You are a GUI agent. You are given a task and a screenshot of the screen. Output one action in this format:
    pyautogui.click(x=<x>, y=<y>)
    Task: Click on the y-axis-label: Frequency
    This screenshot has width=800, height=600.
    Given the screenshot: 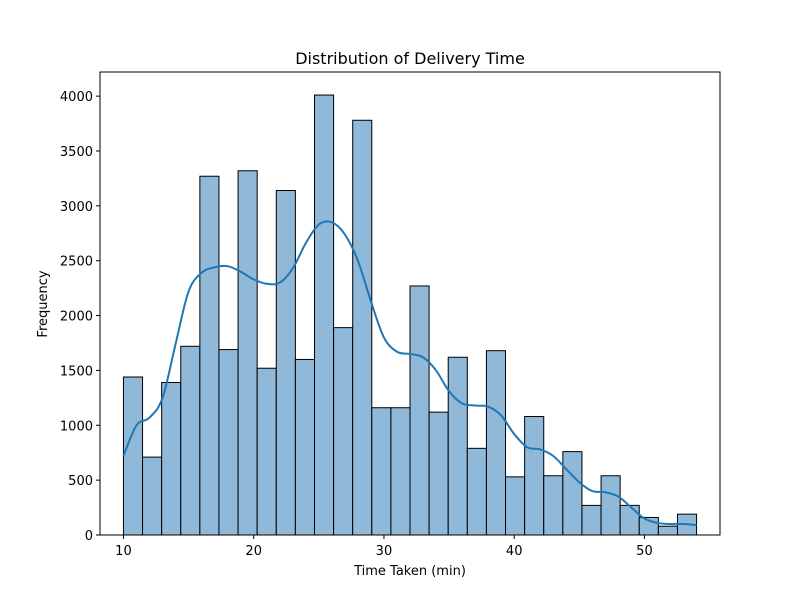 What is the action you would take?
    pyautogui.click(x=43, y=303)
    